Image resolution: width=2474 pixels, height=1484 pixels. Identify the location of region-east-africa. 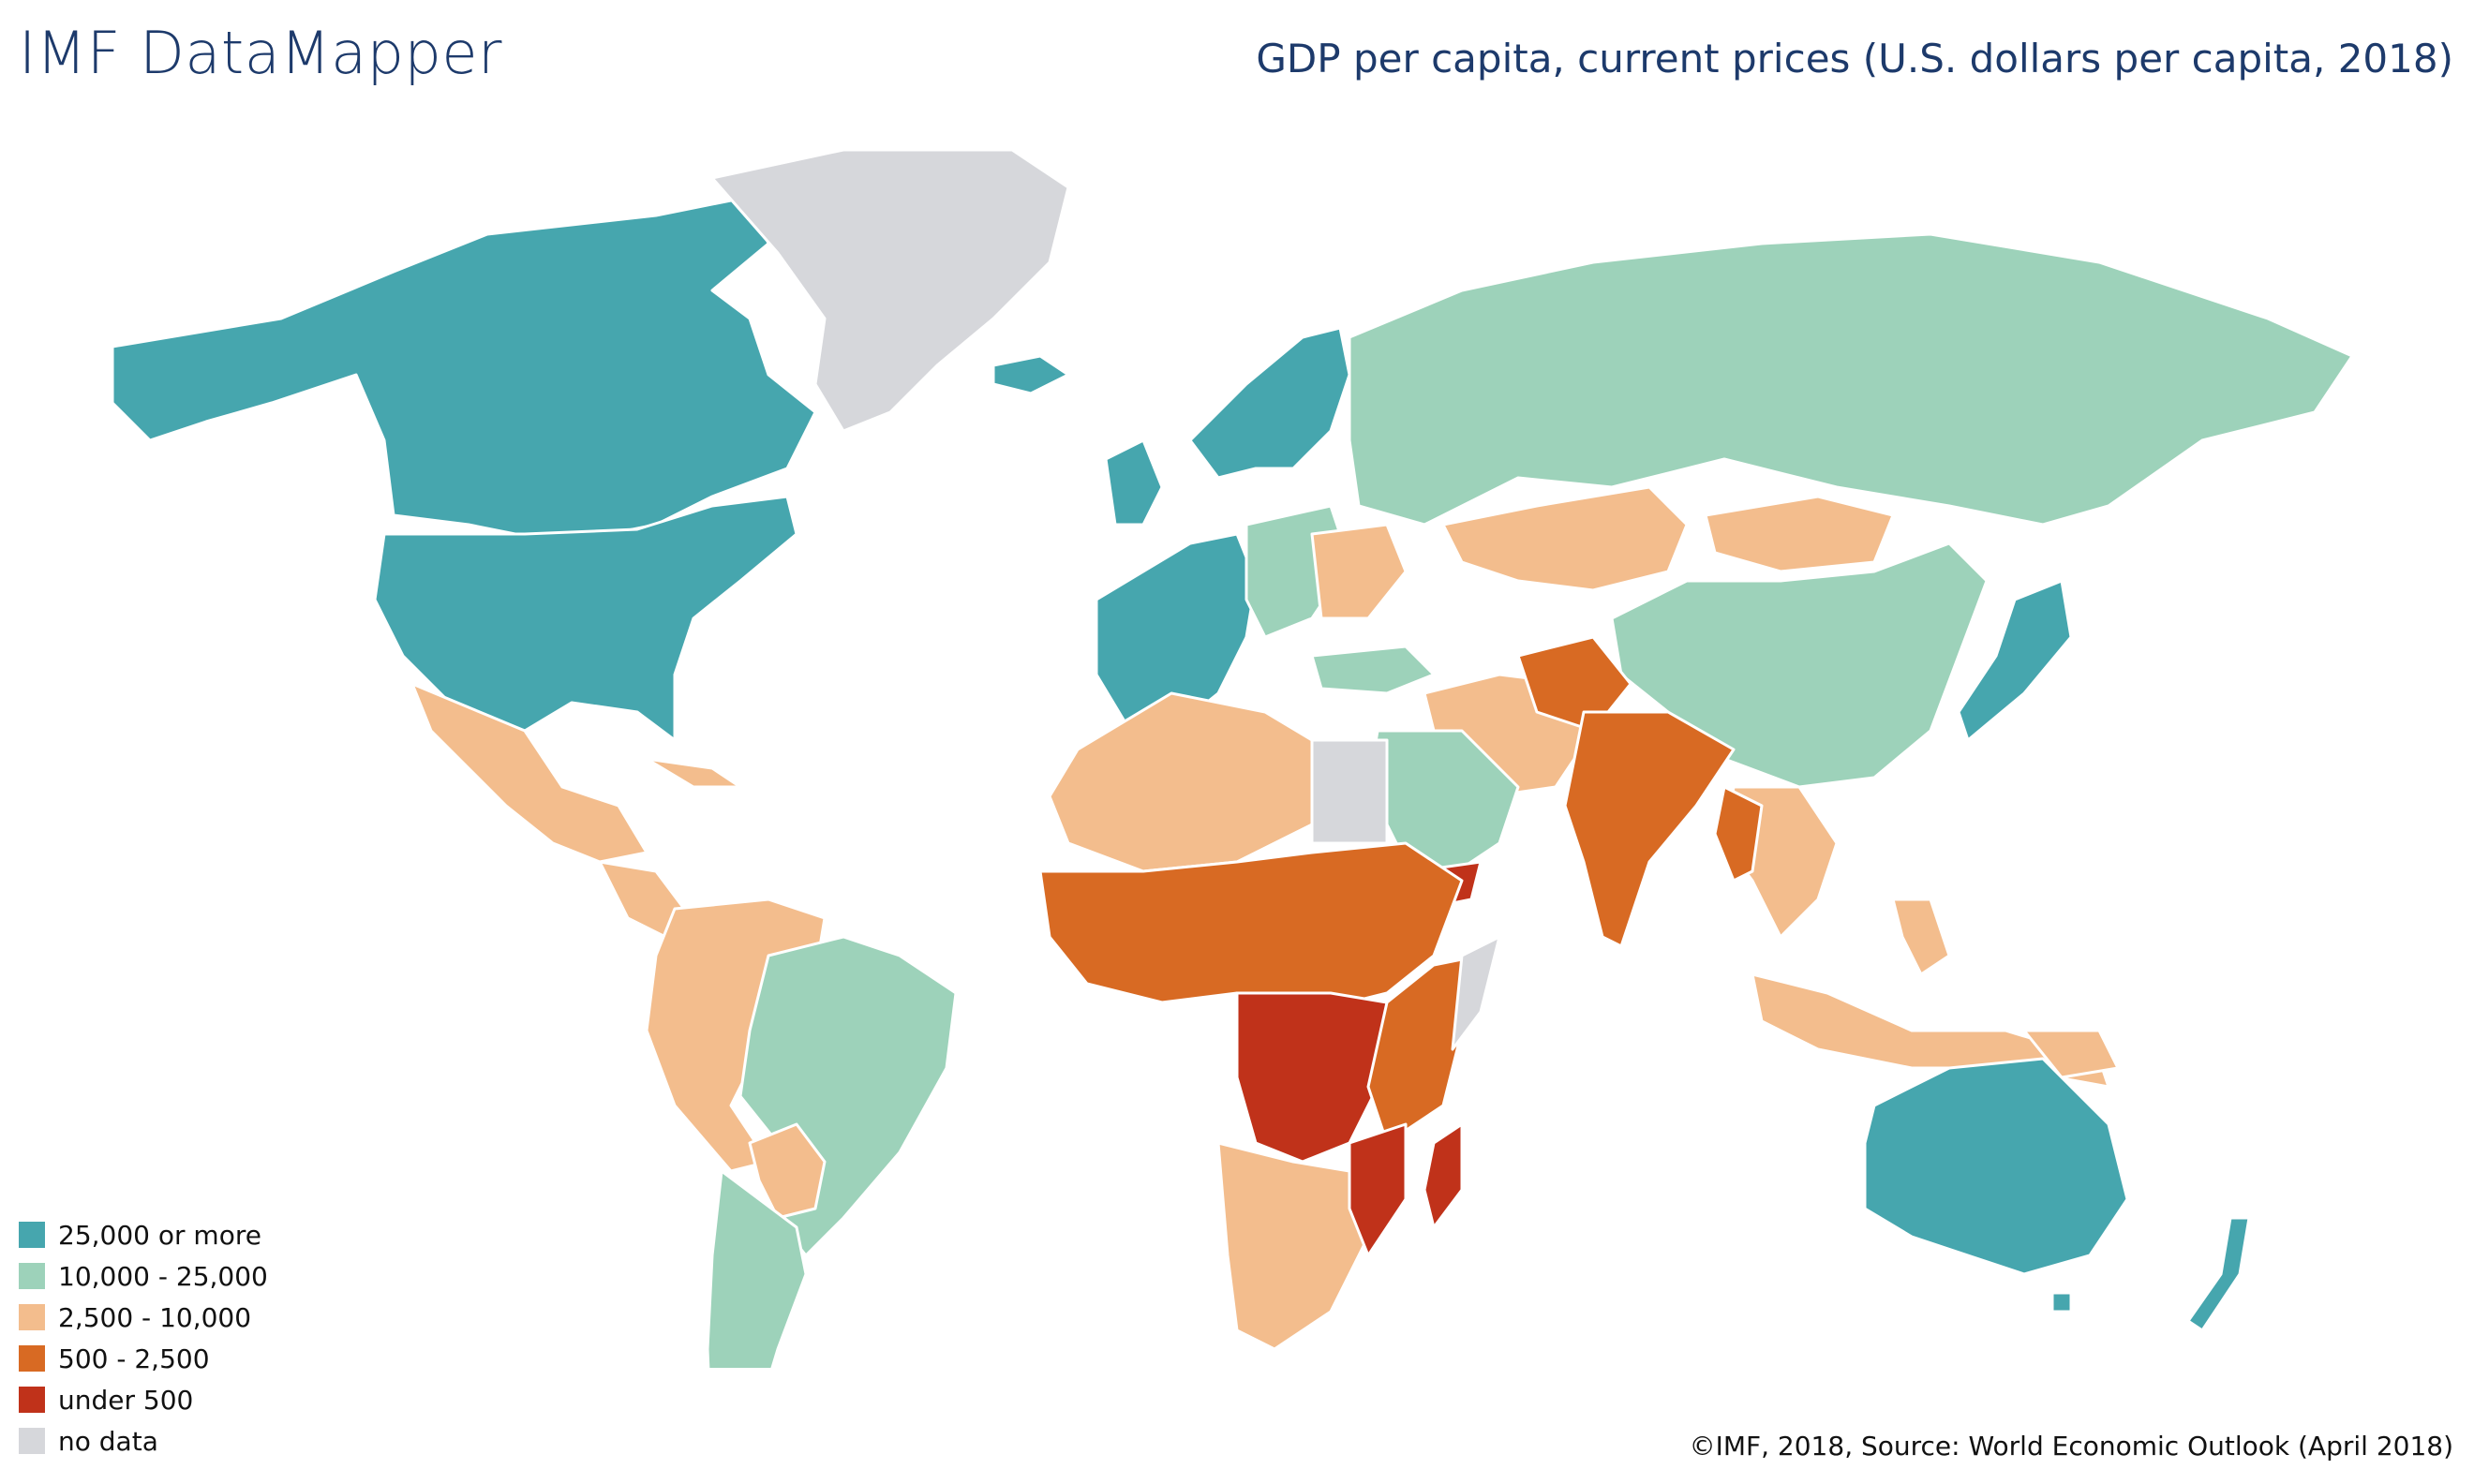
(1425, 1049).